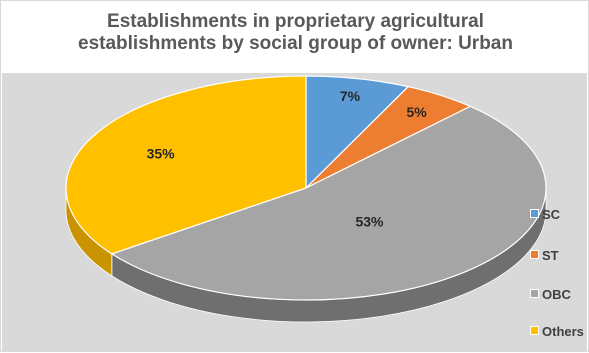 This screenshot has width=589, height=353. I want to click on legend-item-sc: SC, so click(545, 215).